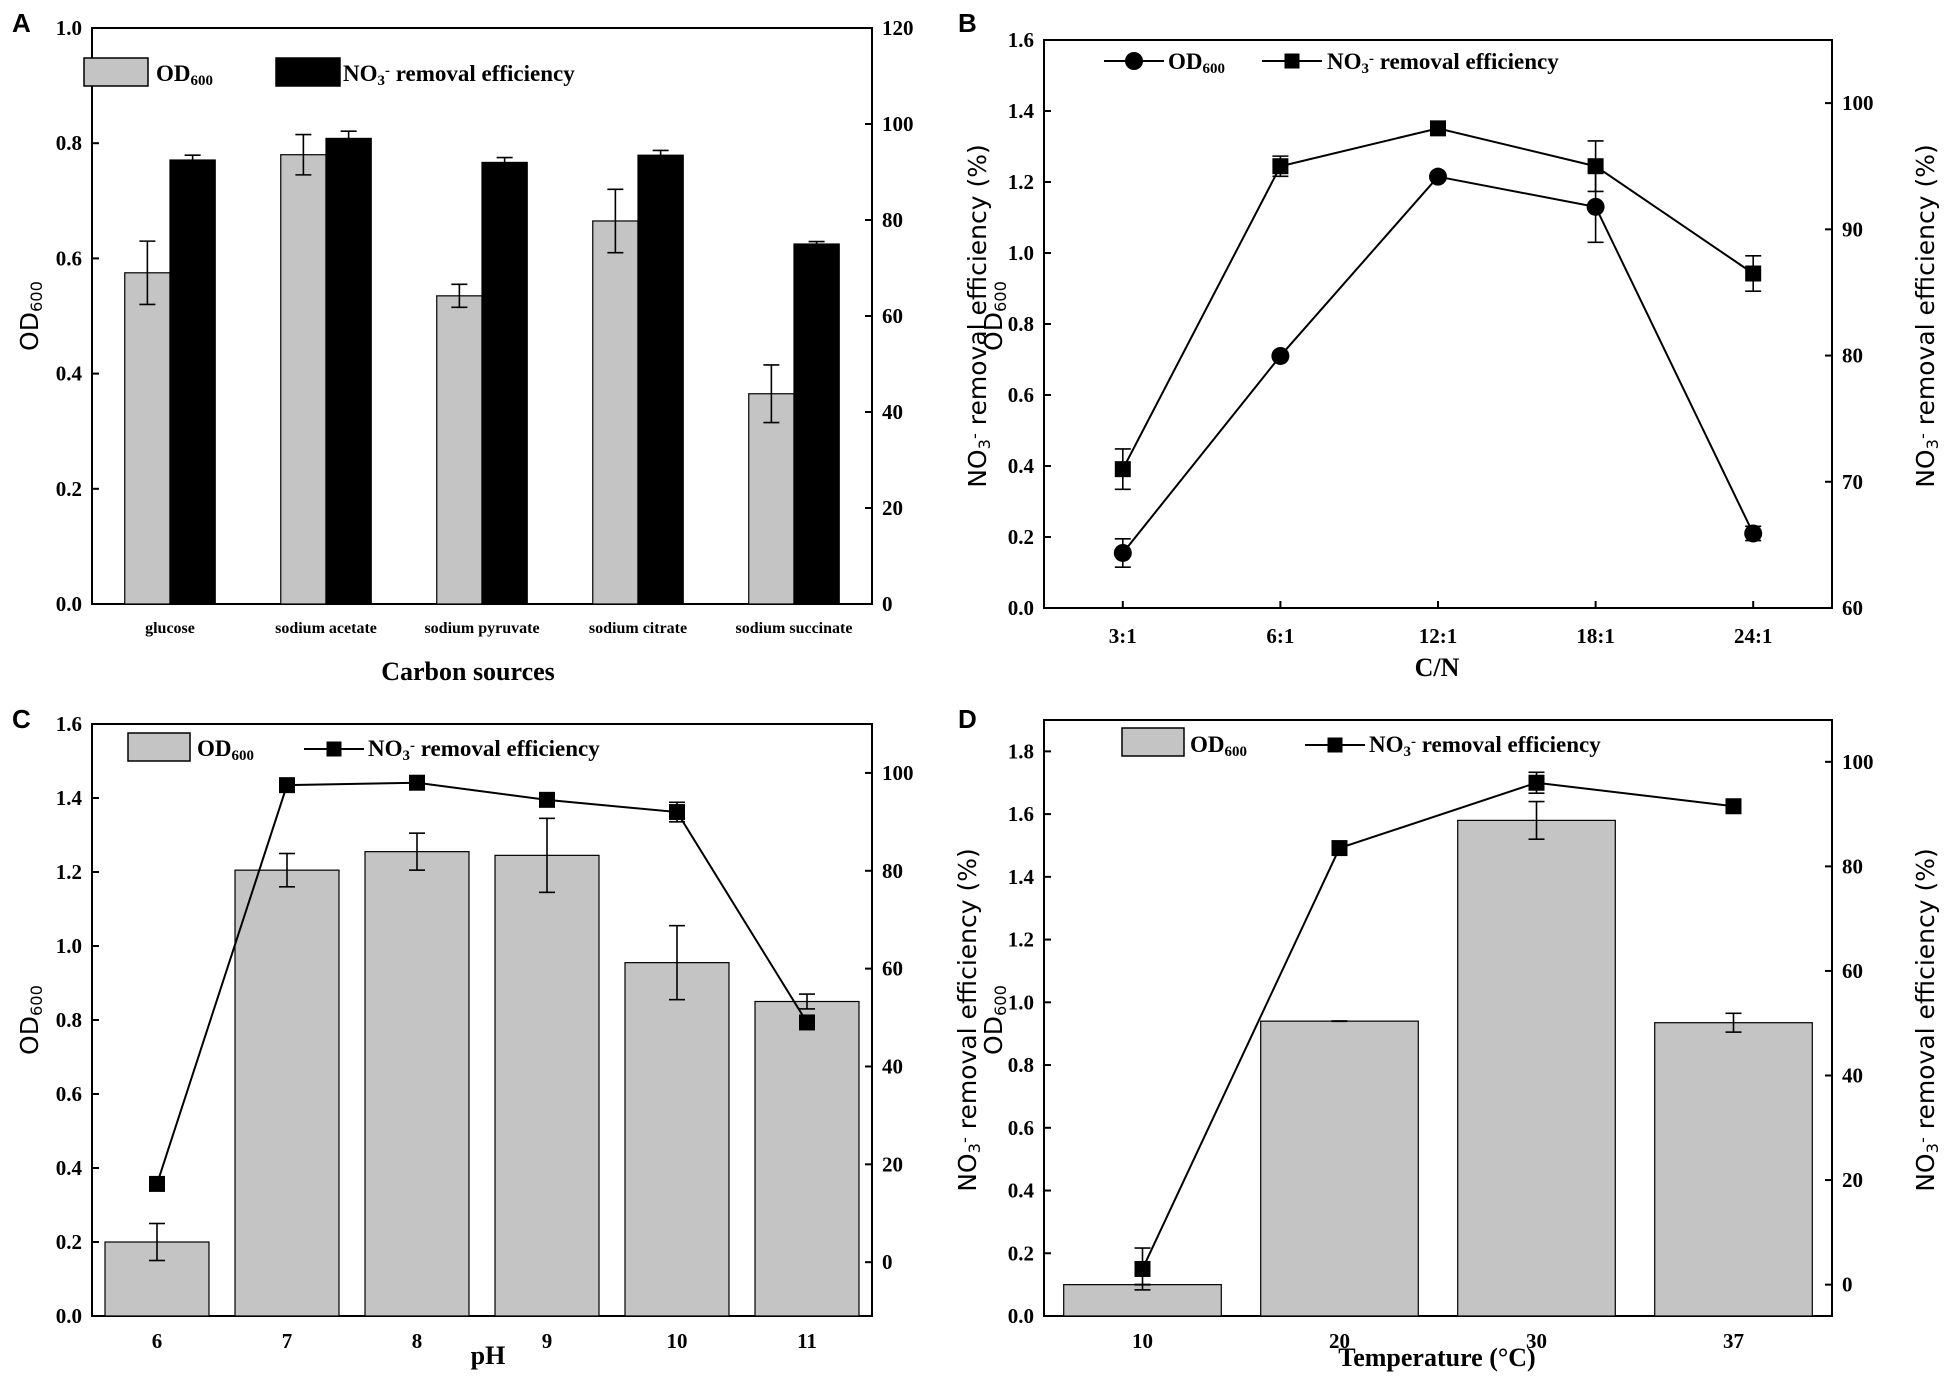  Describe the element at coordinates (1437, 667) in the screenshot. I see `x-axis-title: C/N` at that location.